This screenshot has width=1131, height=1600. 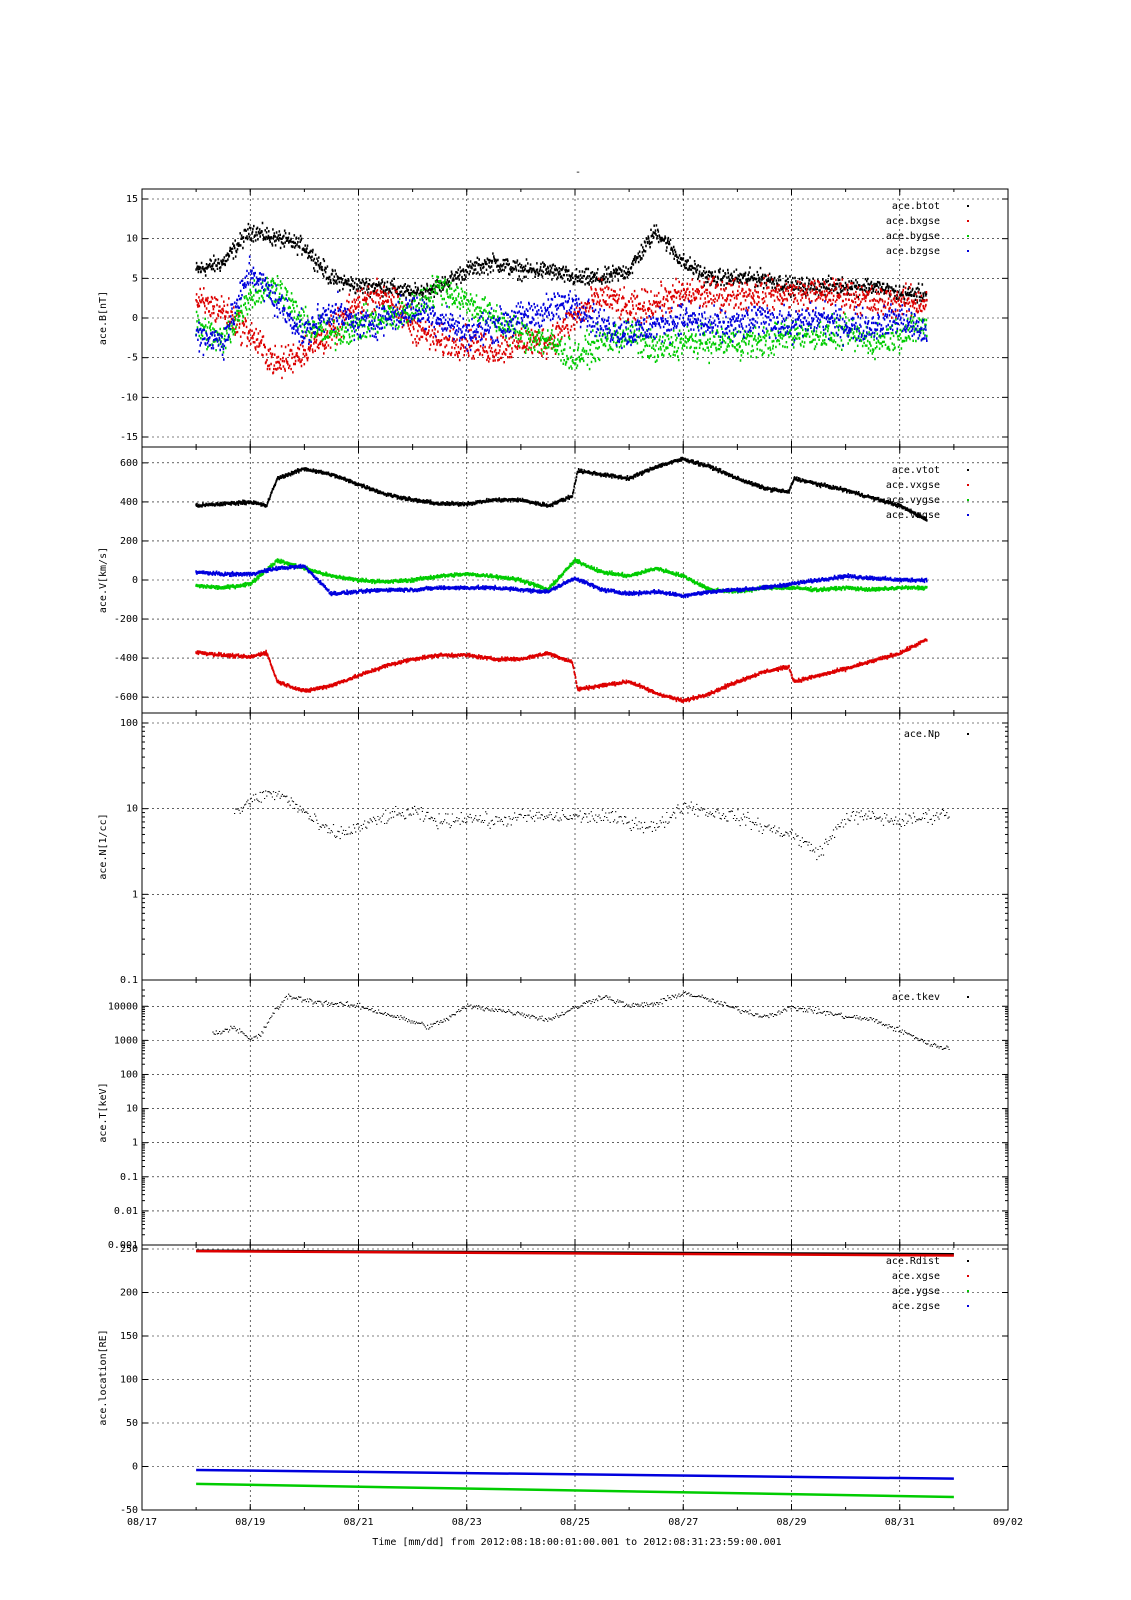 What do you see at coordinates (916, 470) in the screenshot?
I see `legend-label: ace.vtot` at bounding box center [916, 470].